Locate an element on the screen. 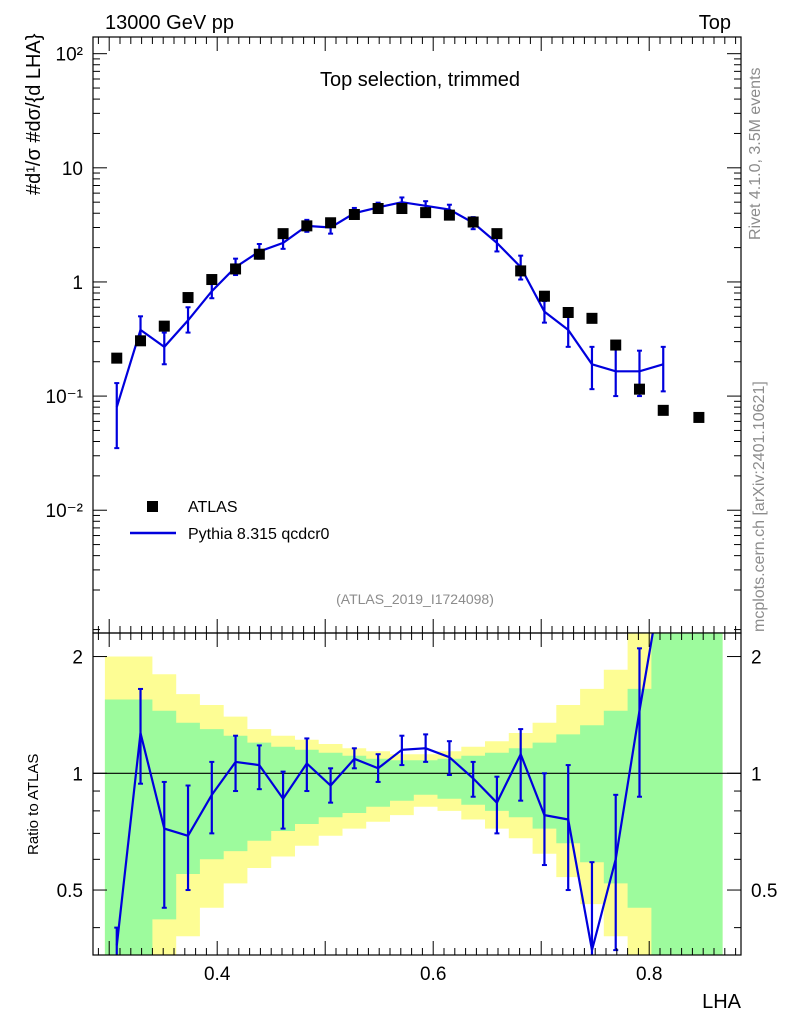 This screenshot has width=786, height=1024. mc-series-line is located at coordinates (389, 304).